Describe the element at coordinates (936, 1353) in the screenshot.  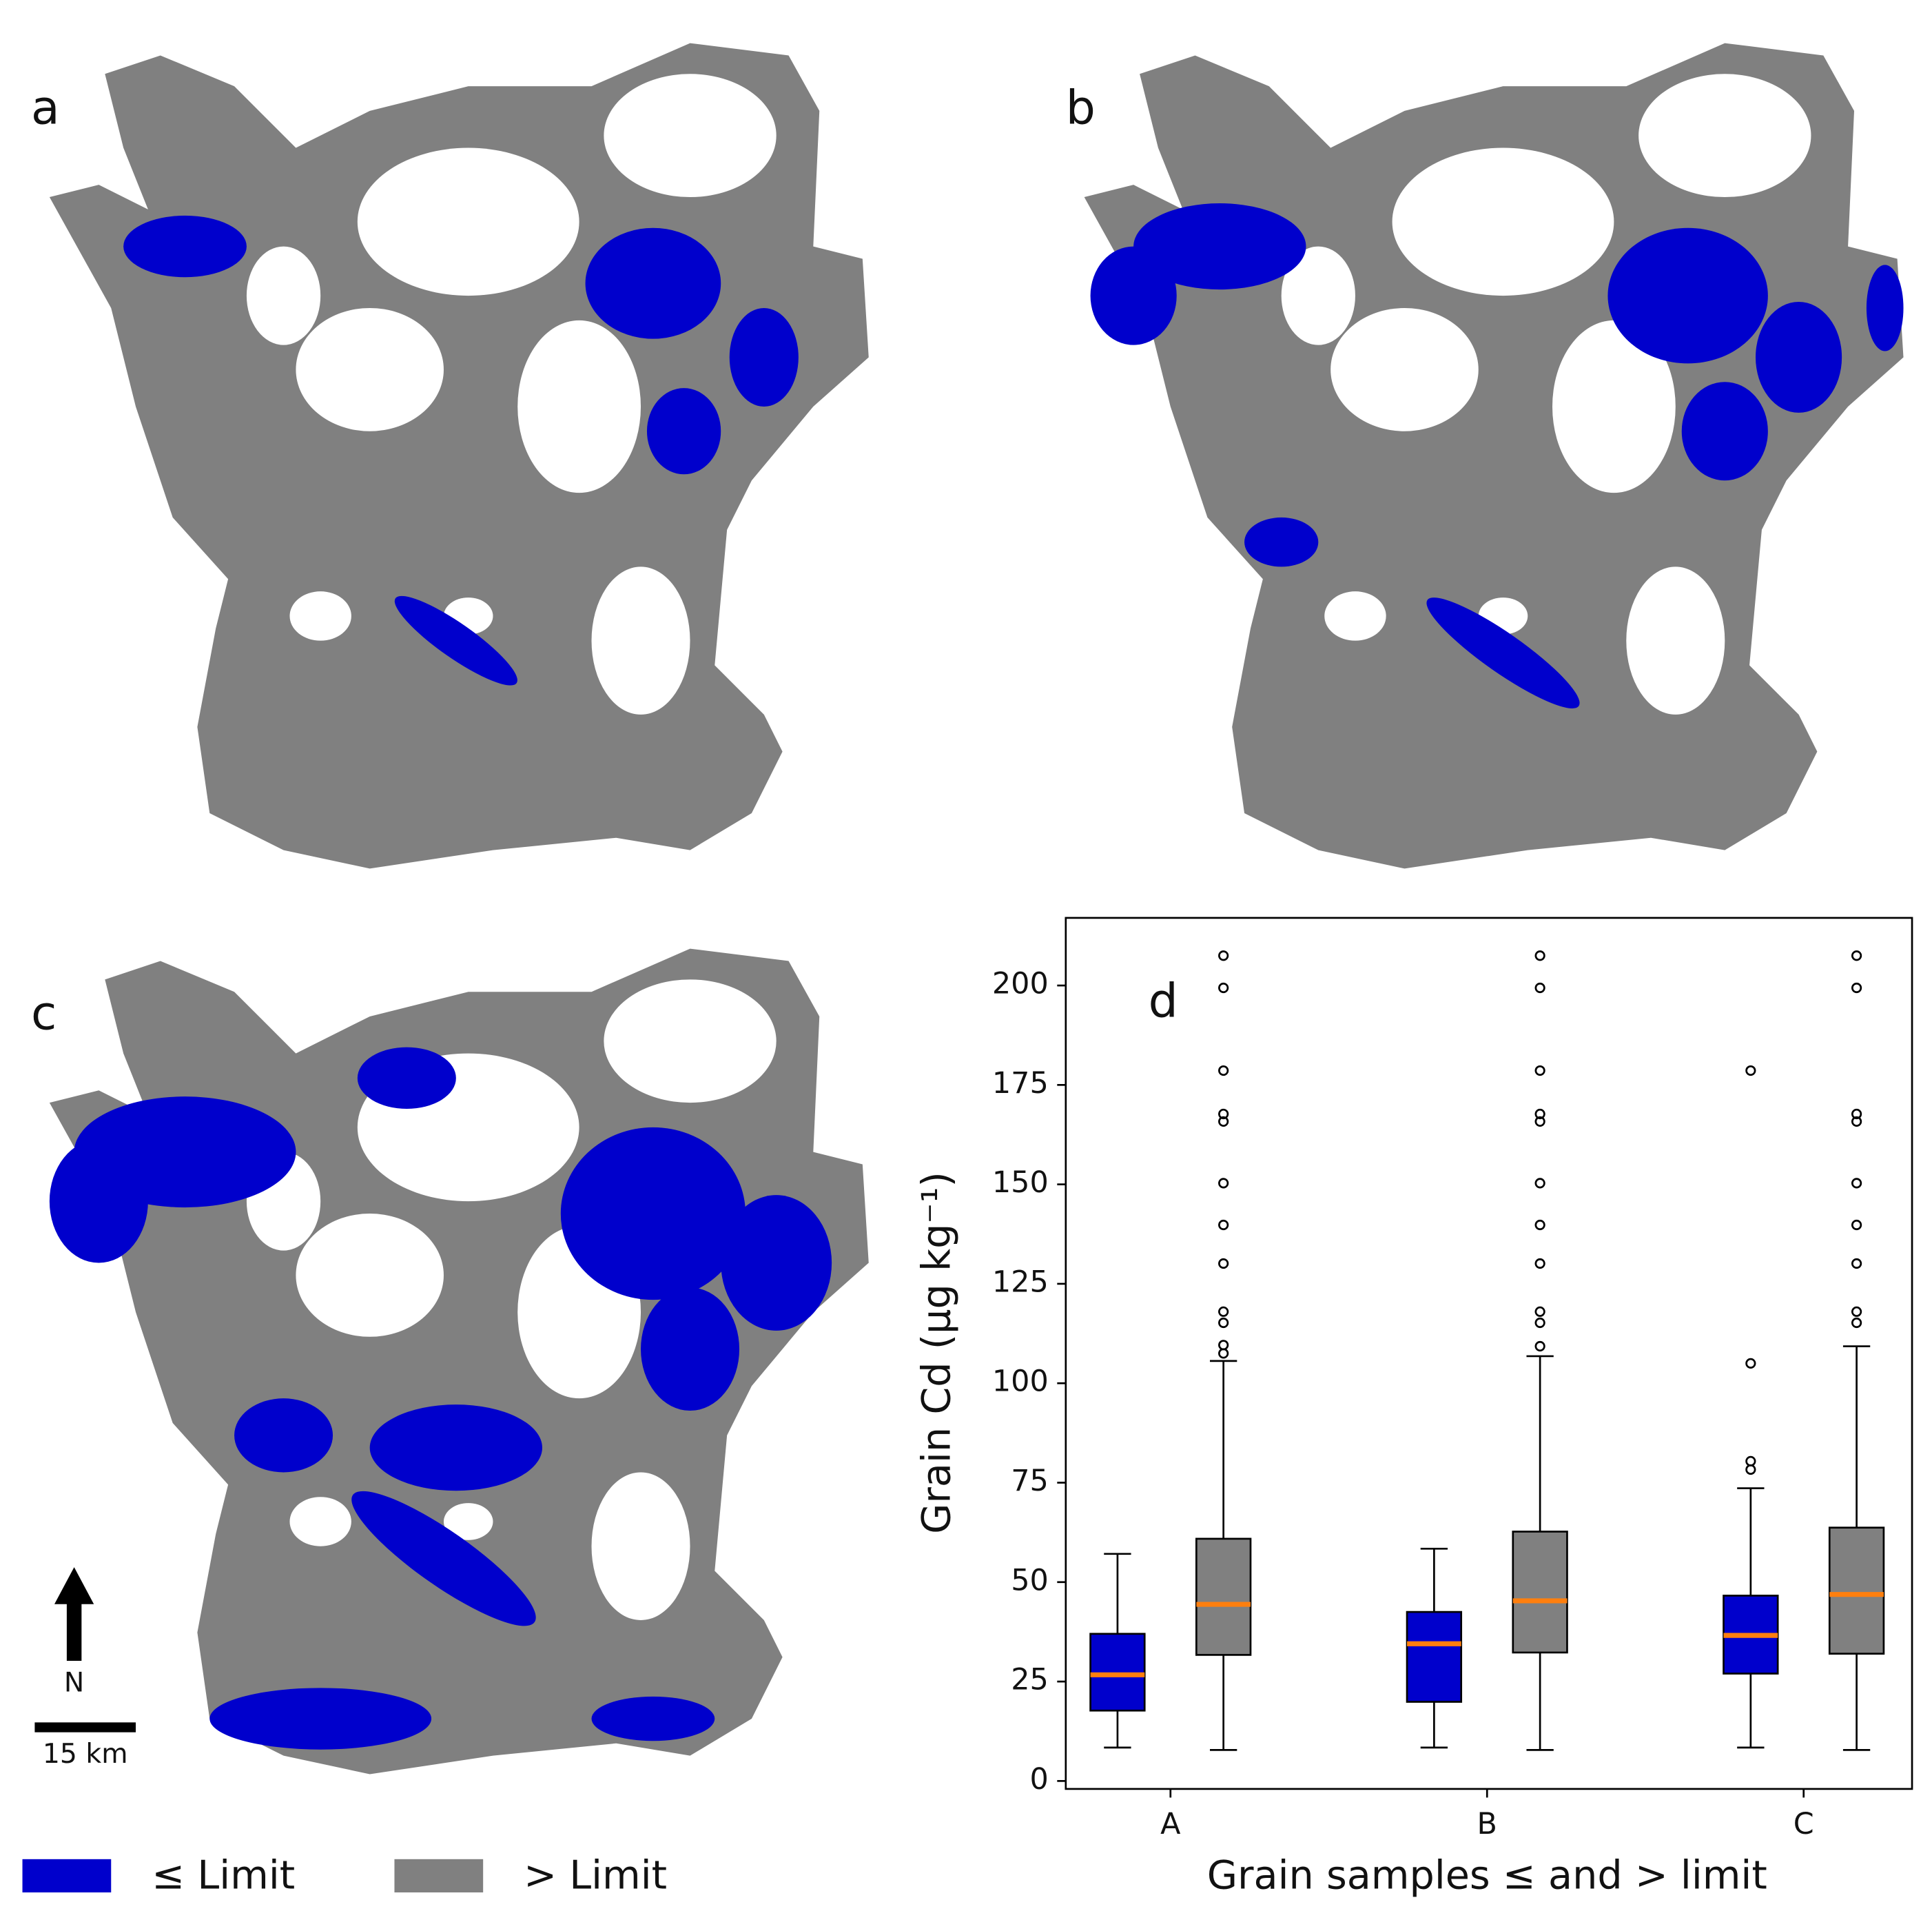
I see `y-axis-label: Grain Cd (µg kg⁻¹)` at that location.